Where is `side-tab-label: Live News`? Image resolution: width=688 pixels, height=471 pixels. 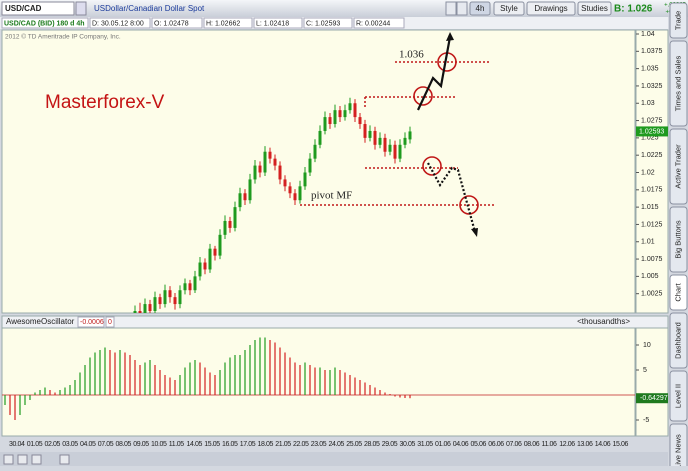 side-tab-label: Live News is located at coordinates (677, 451).